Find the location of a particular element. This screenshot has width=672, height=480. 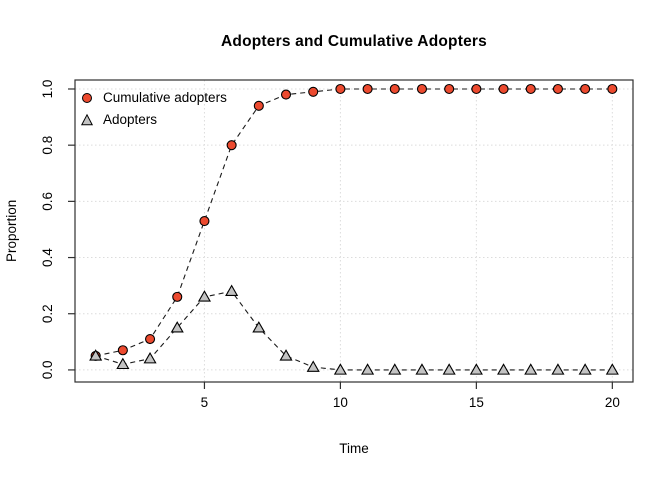

chart-title: Adopters and Cumulative Adopters is located at coordinates (354, 41).